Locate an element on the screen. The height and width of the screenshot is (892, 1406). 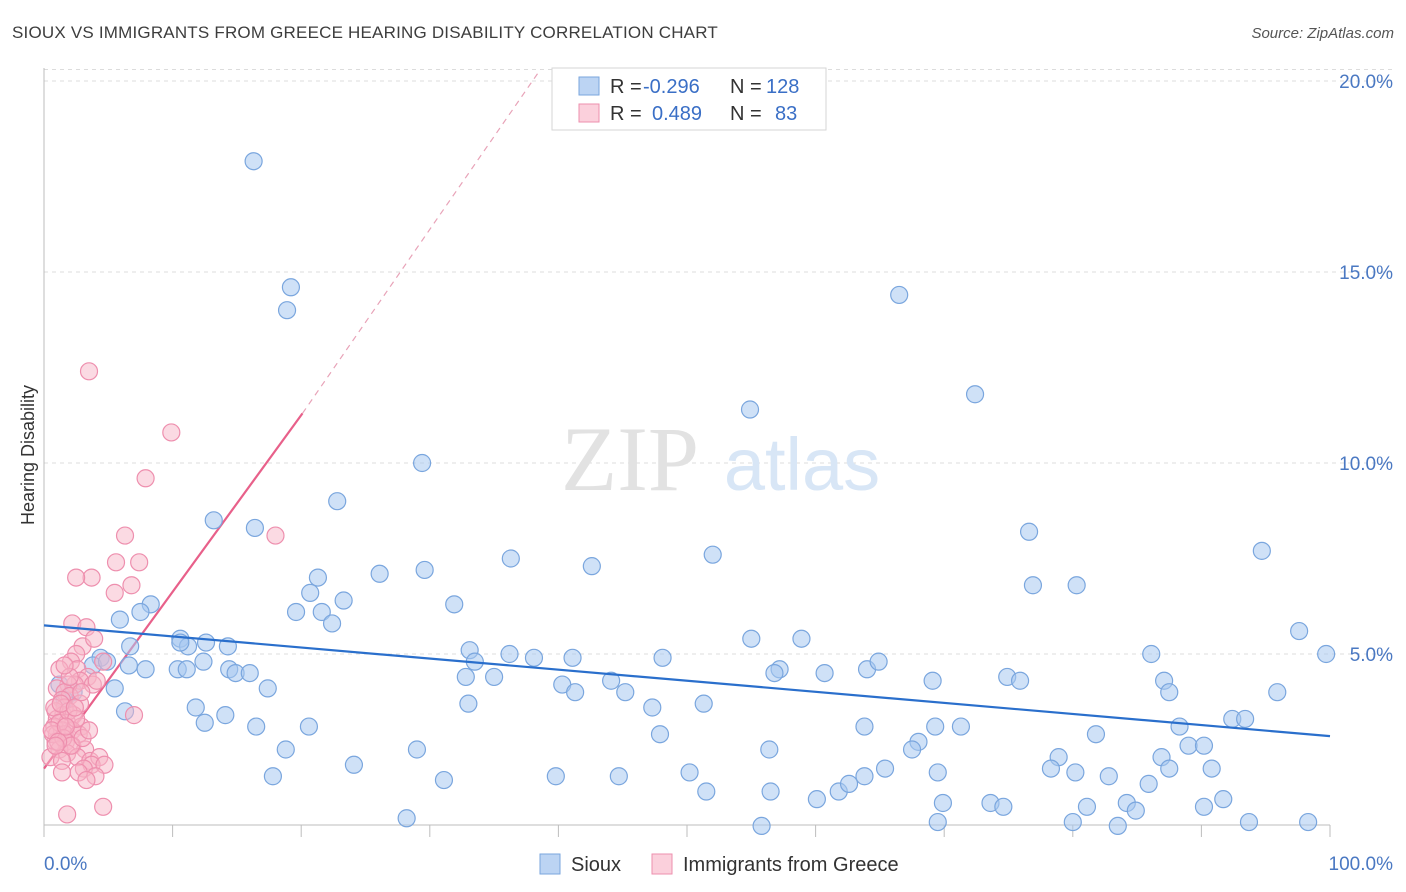
sioux-n-label: N = is located at coordinates (746, 87).